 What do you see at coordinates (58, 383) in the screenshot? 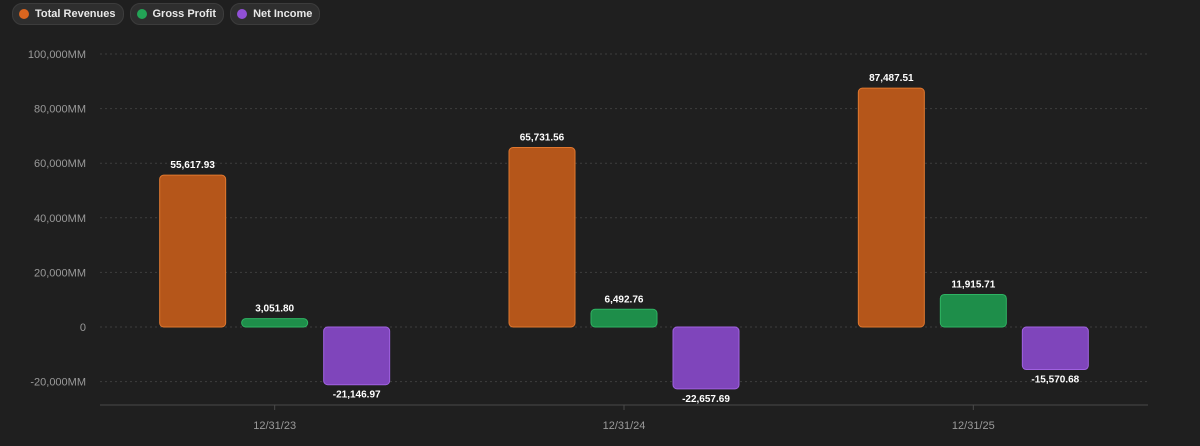
I see `y-tick-label: -20,000MM` at bounding box center [58, 383].